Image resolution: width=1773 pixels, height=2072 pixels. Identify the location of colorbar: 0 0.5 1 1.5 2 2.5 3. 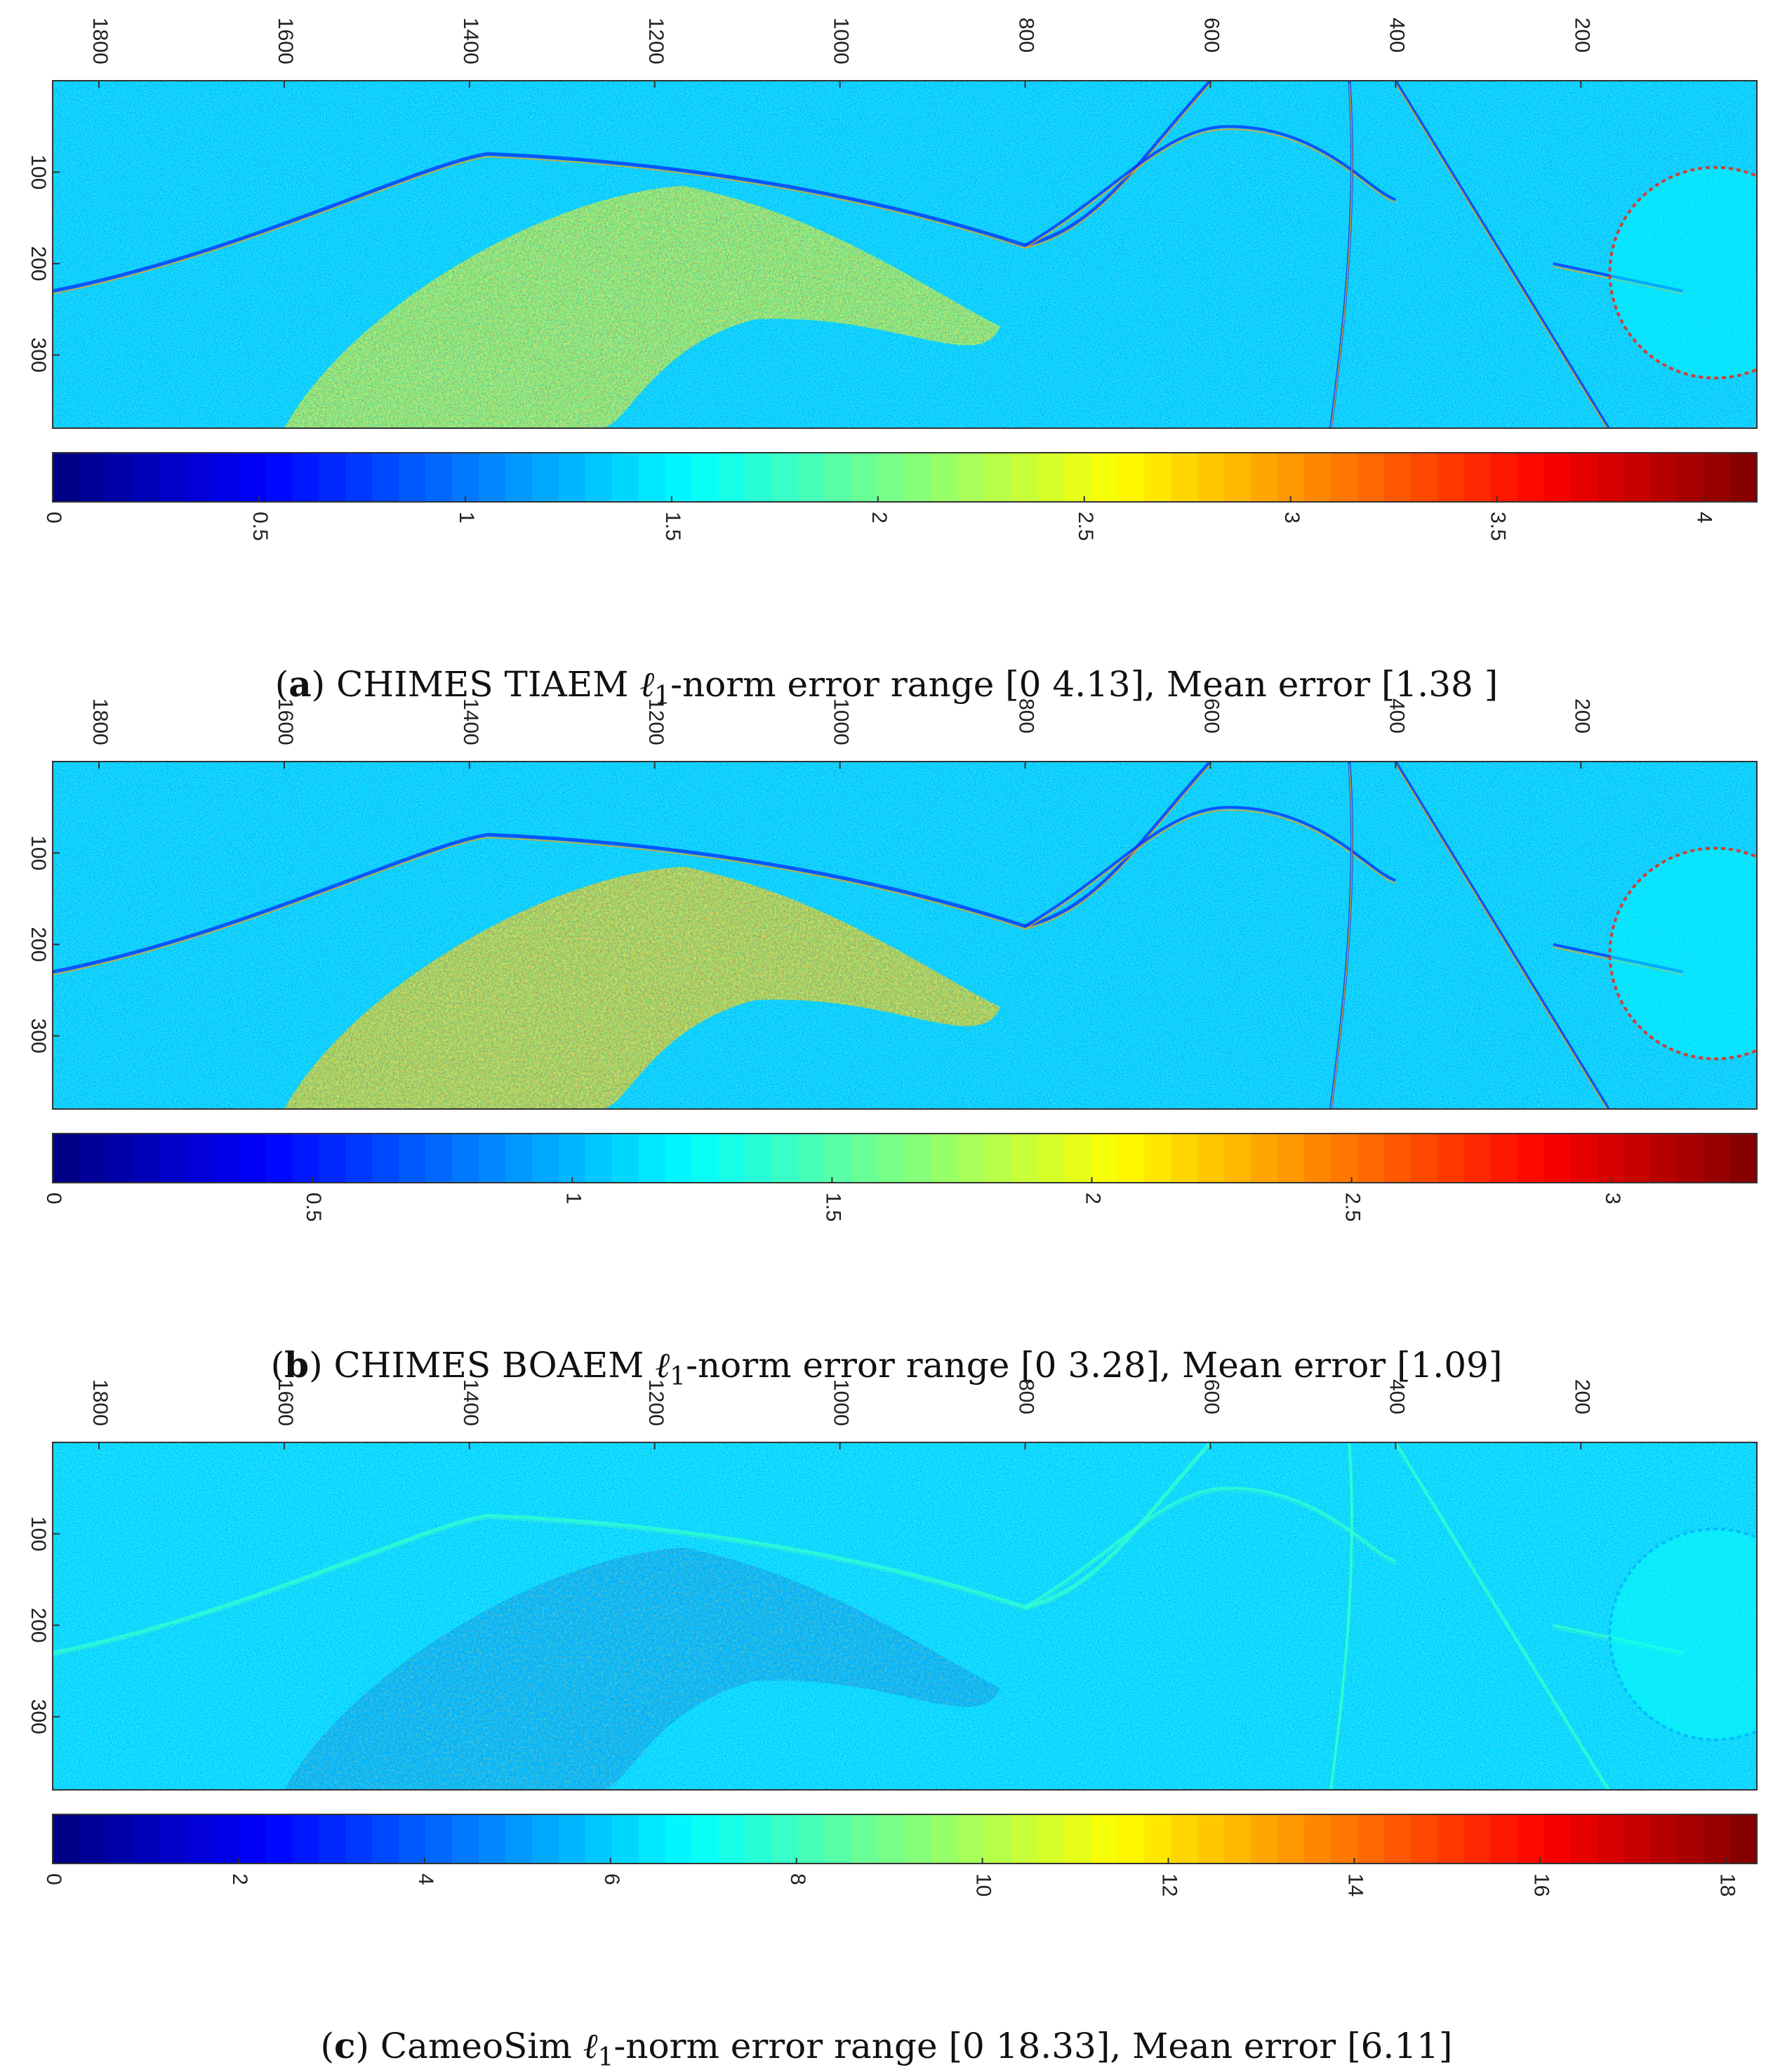
(900, 1177).